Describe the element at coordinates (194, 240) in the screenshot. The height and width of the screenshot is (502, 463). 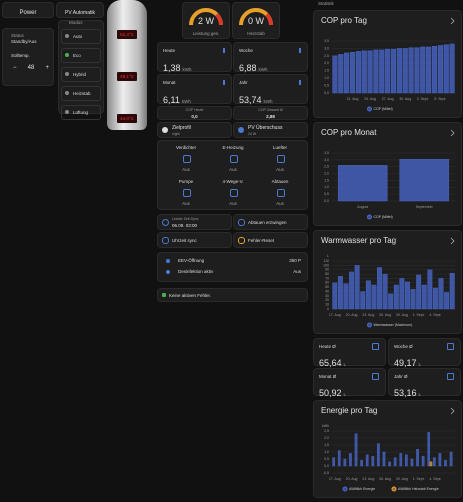
I see `action-button: Uhrzeit sync` at that location.